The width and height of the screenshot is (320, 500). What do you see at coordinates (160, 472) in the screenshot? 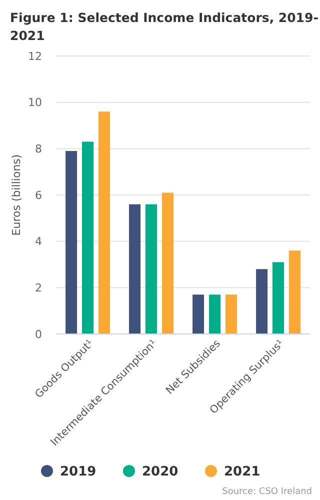
I see `legend-label: 2020` at bounding box center [160, 472].